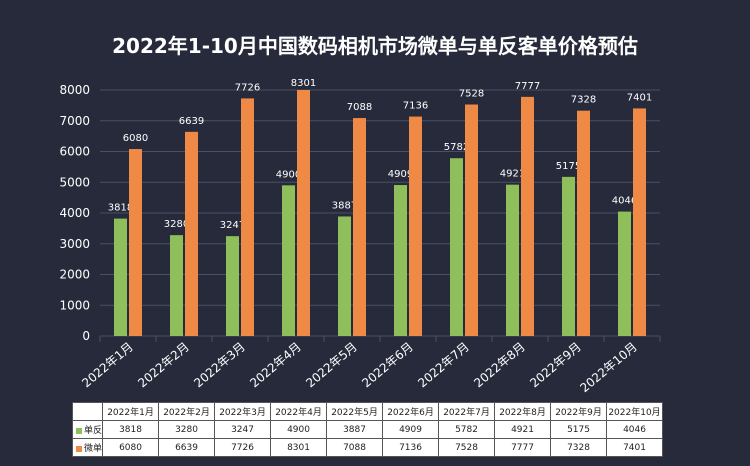 This screenshot has width=750, height=466. I want to click on table-cell: 7777, so click(523, 447).